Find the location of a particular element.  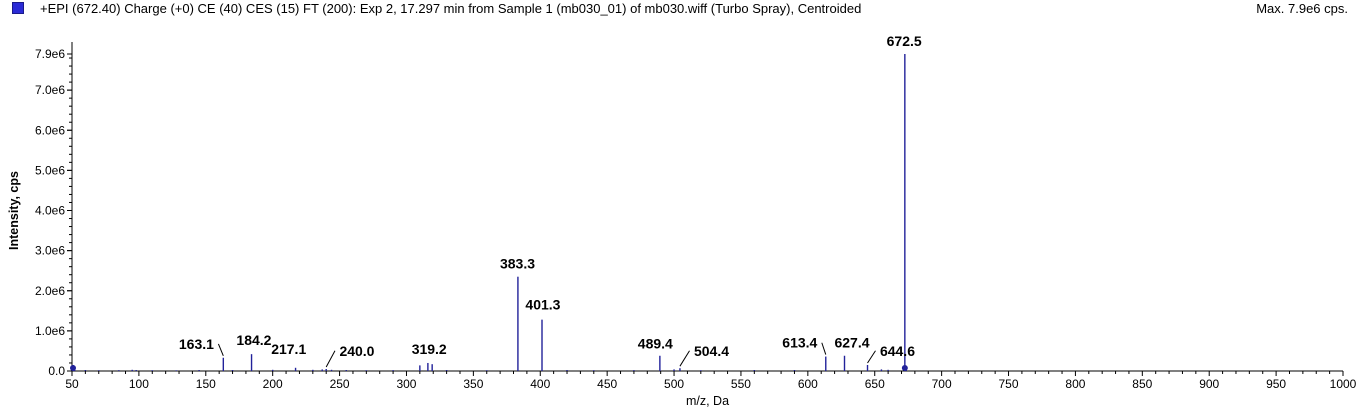

peak-label: 627.4 is located at coordinates (851, 343).